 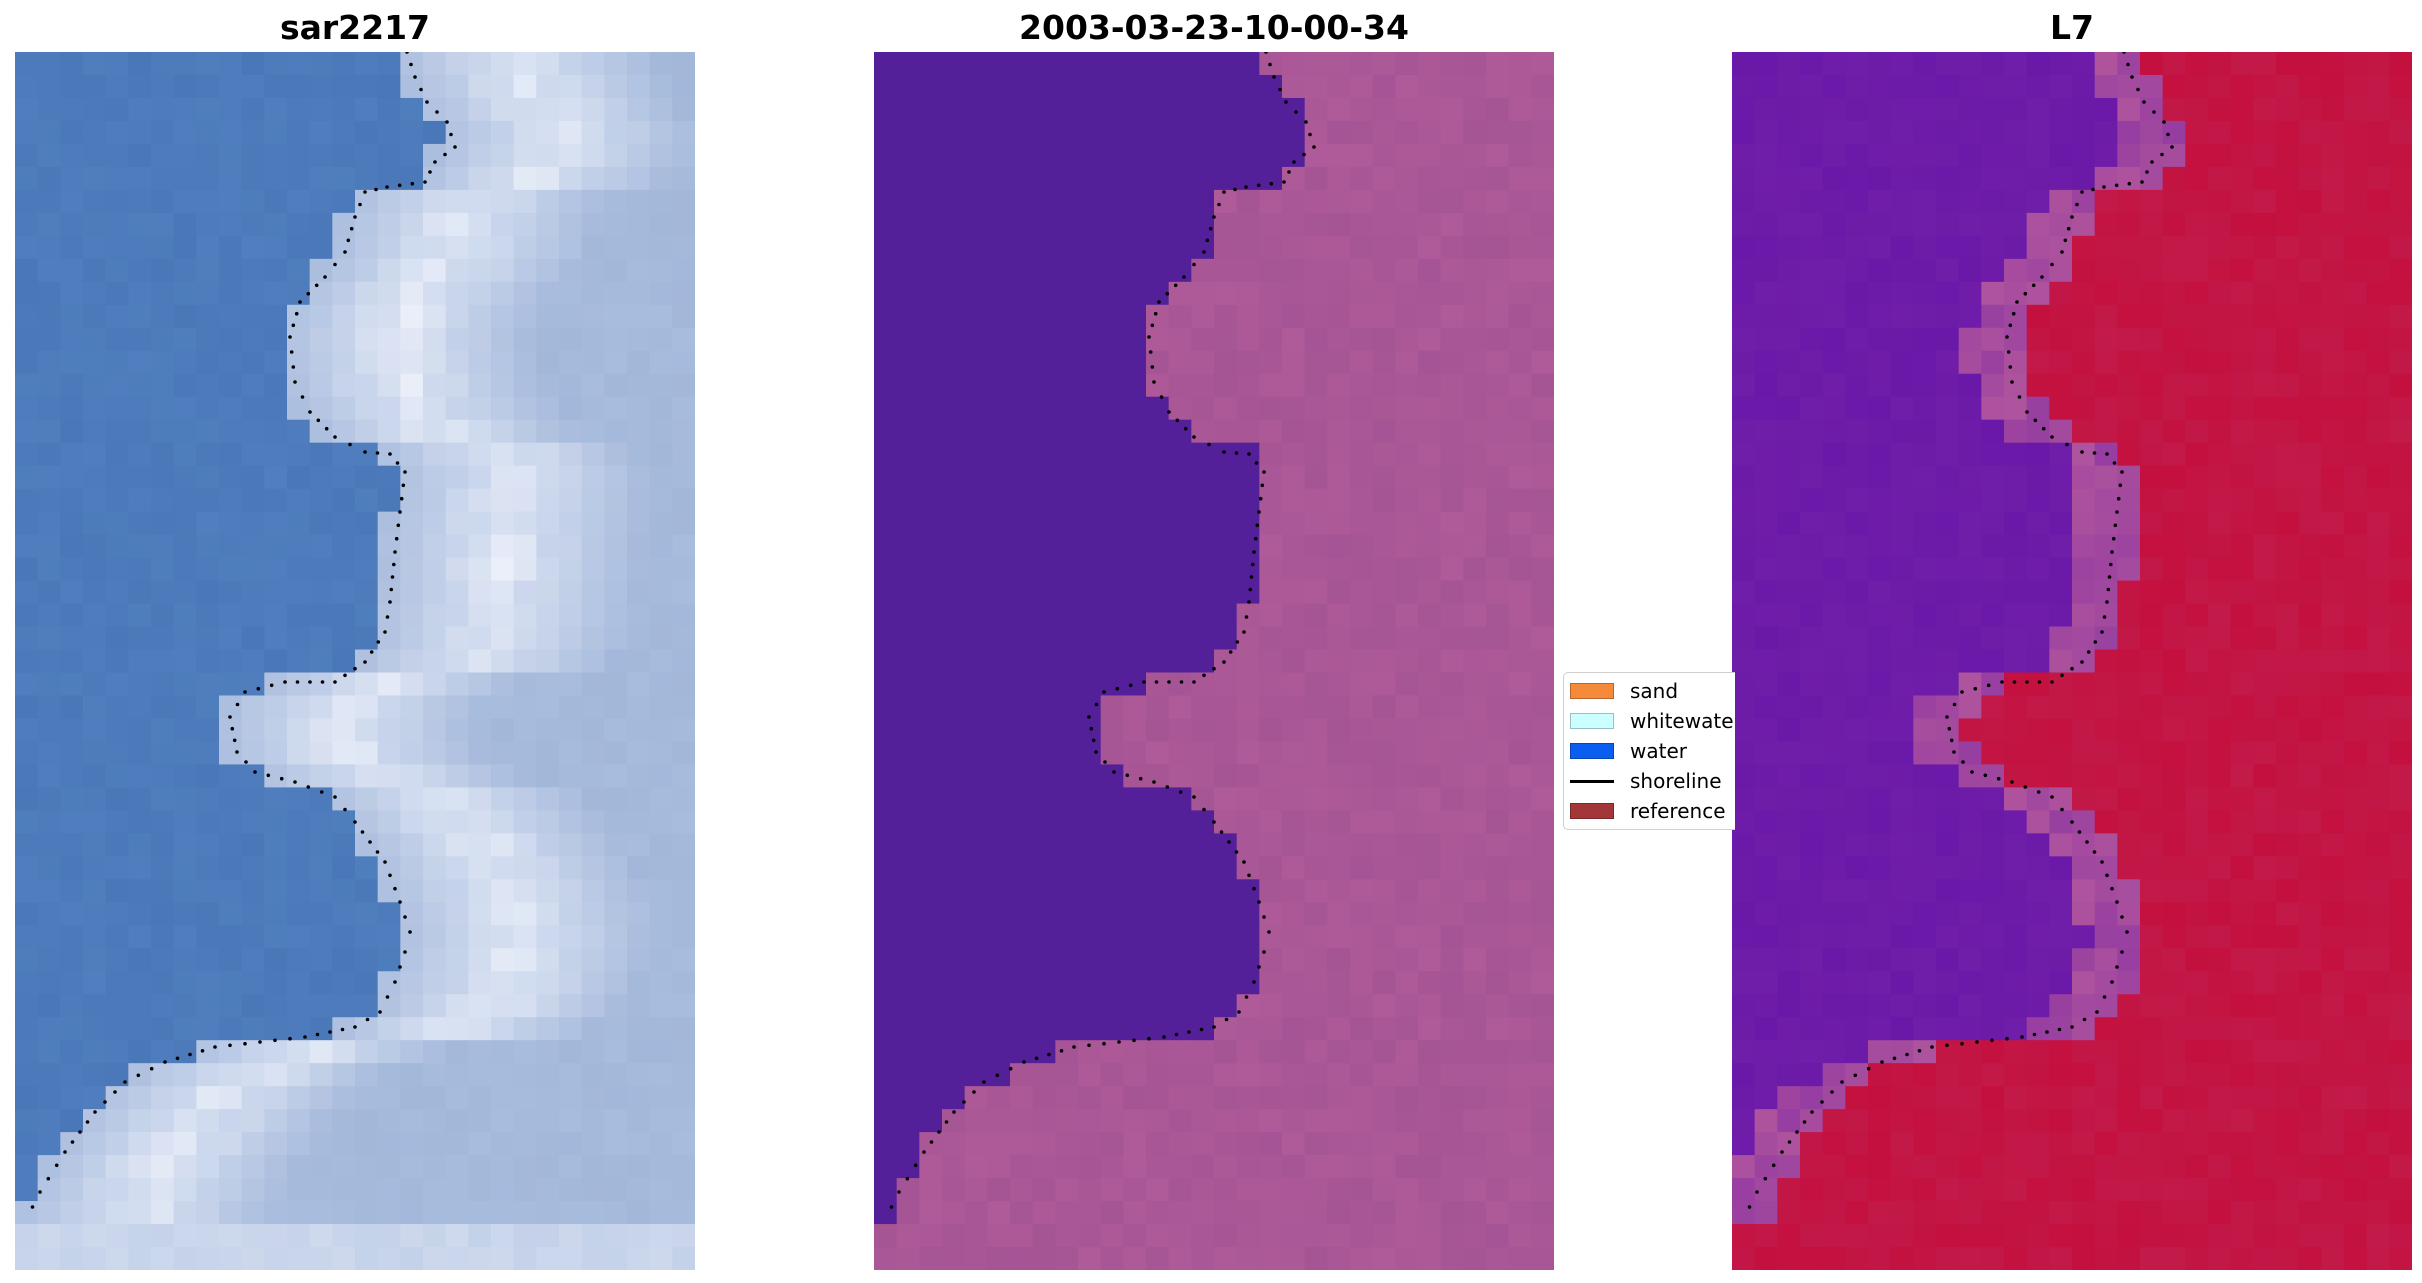 What do you see at coordinates (1592, 691) in the screenshot?
I see `legend-swatch-sand` at bounding box center [1592, 691].